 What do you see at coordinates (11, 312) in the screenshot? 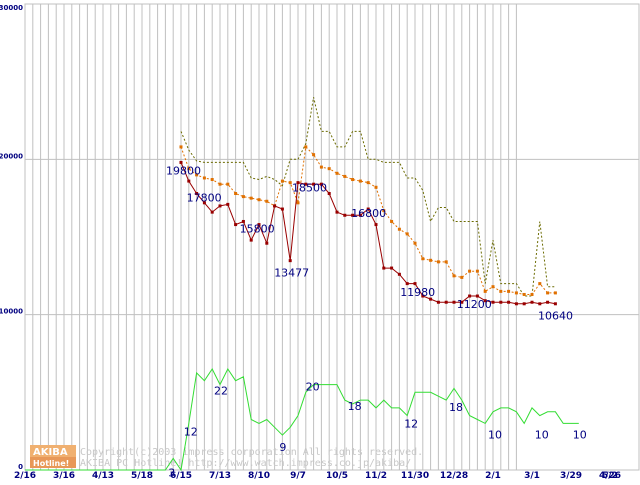
I see `y-tick-label: 10000` at bounding box center [11, 312].